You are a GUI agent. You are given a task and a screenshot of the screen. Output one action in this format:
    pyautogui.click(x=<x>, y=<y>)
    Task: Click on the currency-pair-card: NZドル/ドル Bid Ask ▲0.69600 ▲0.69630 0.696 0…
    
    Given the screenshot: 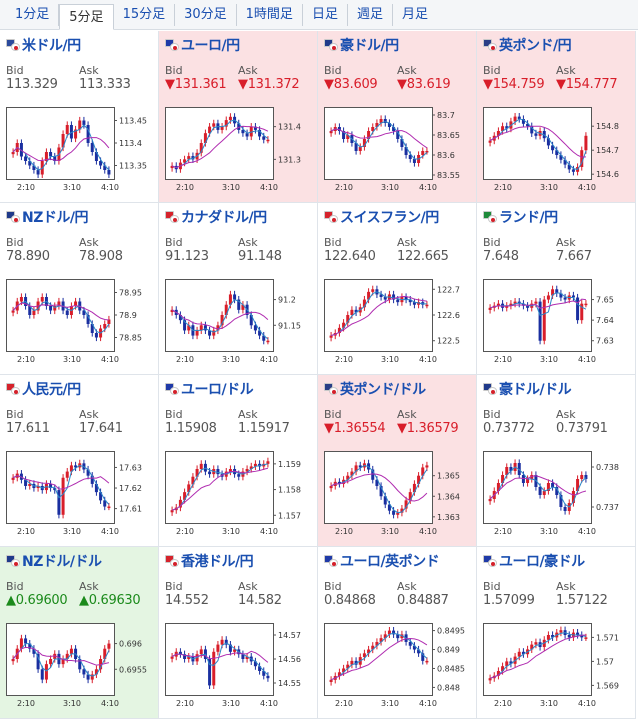 What is the action you would take?
    pyautogui.click(x=79, y=633)
    